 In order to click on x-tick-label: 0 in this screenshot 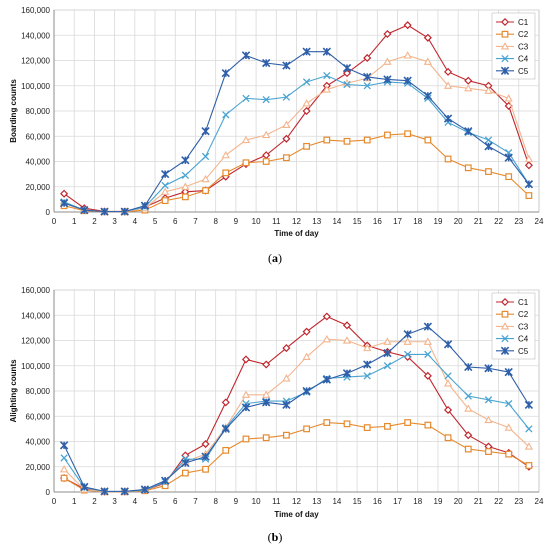, I will do `click(54, 501)`.